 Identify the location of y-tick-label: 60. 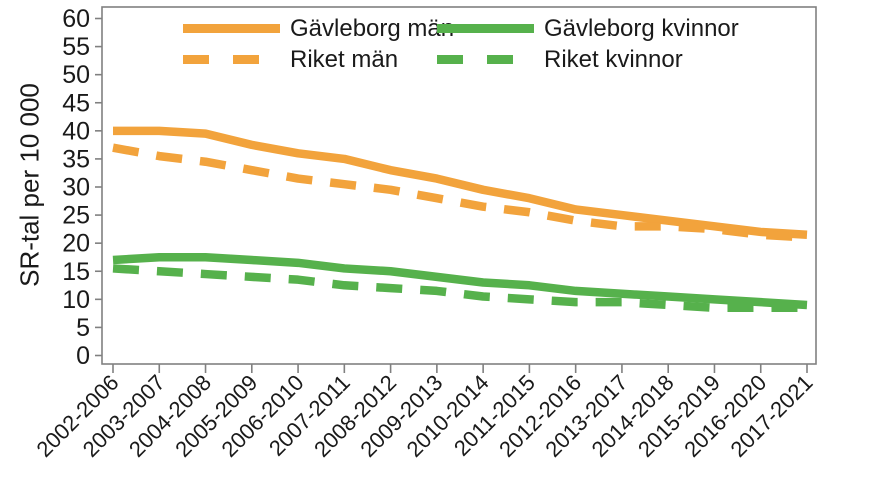
(76, 19).